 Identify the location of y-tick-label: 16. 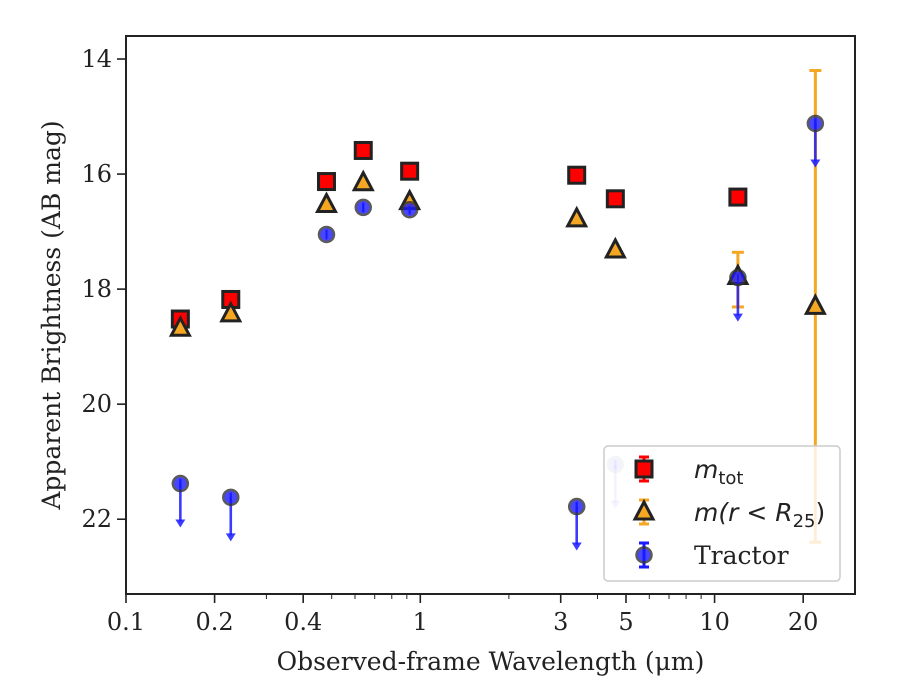
(96, 174).